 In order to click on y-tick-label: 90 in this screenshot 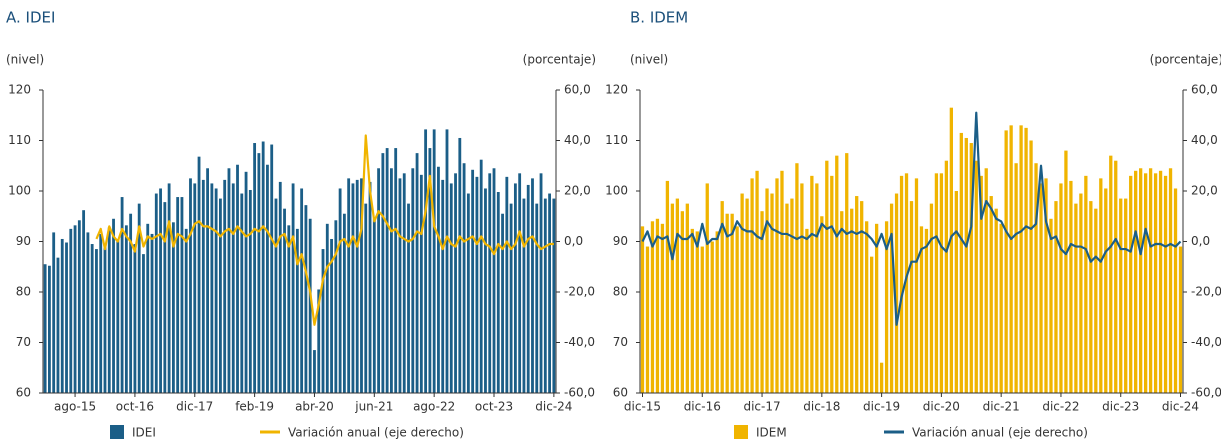, I will do `click(620, 241)`.